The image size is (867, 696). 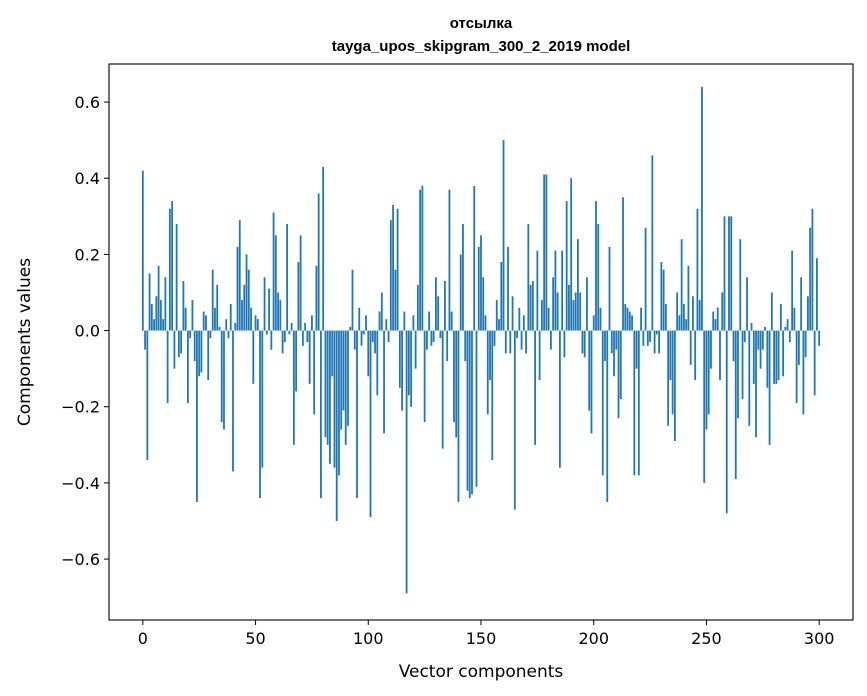 What do you see at coordinates (486, 634) in the screenshot?
I see `x-ticks: 0 50 100 150 200 250 300` at bounding box center [486, 634].